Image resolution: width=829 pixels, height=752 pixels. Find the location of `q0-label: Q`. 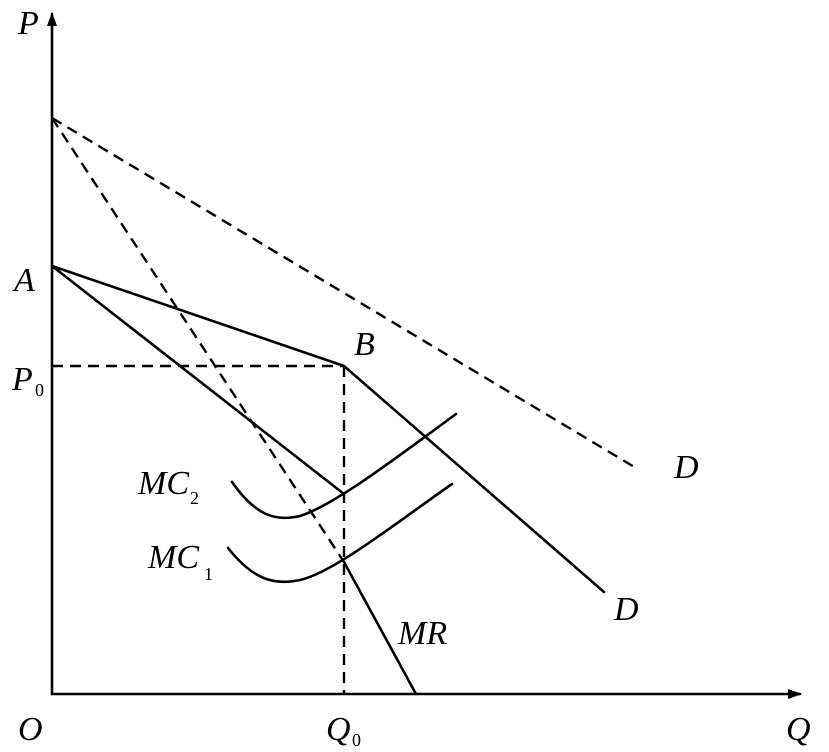

q0-label: Q is located at coordinates (338, 729).